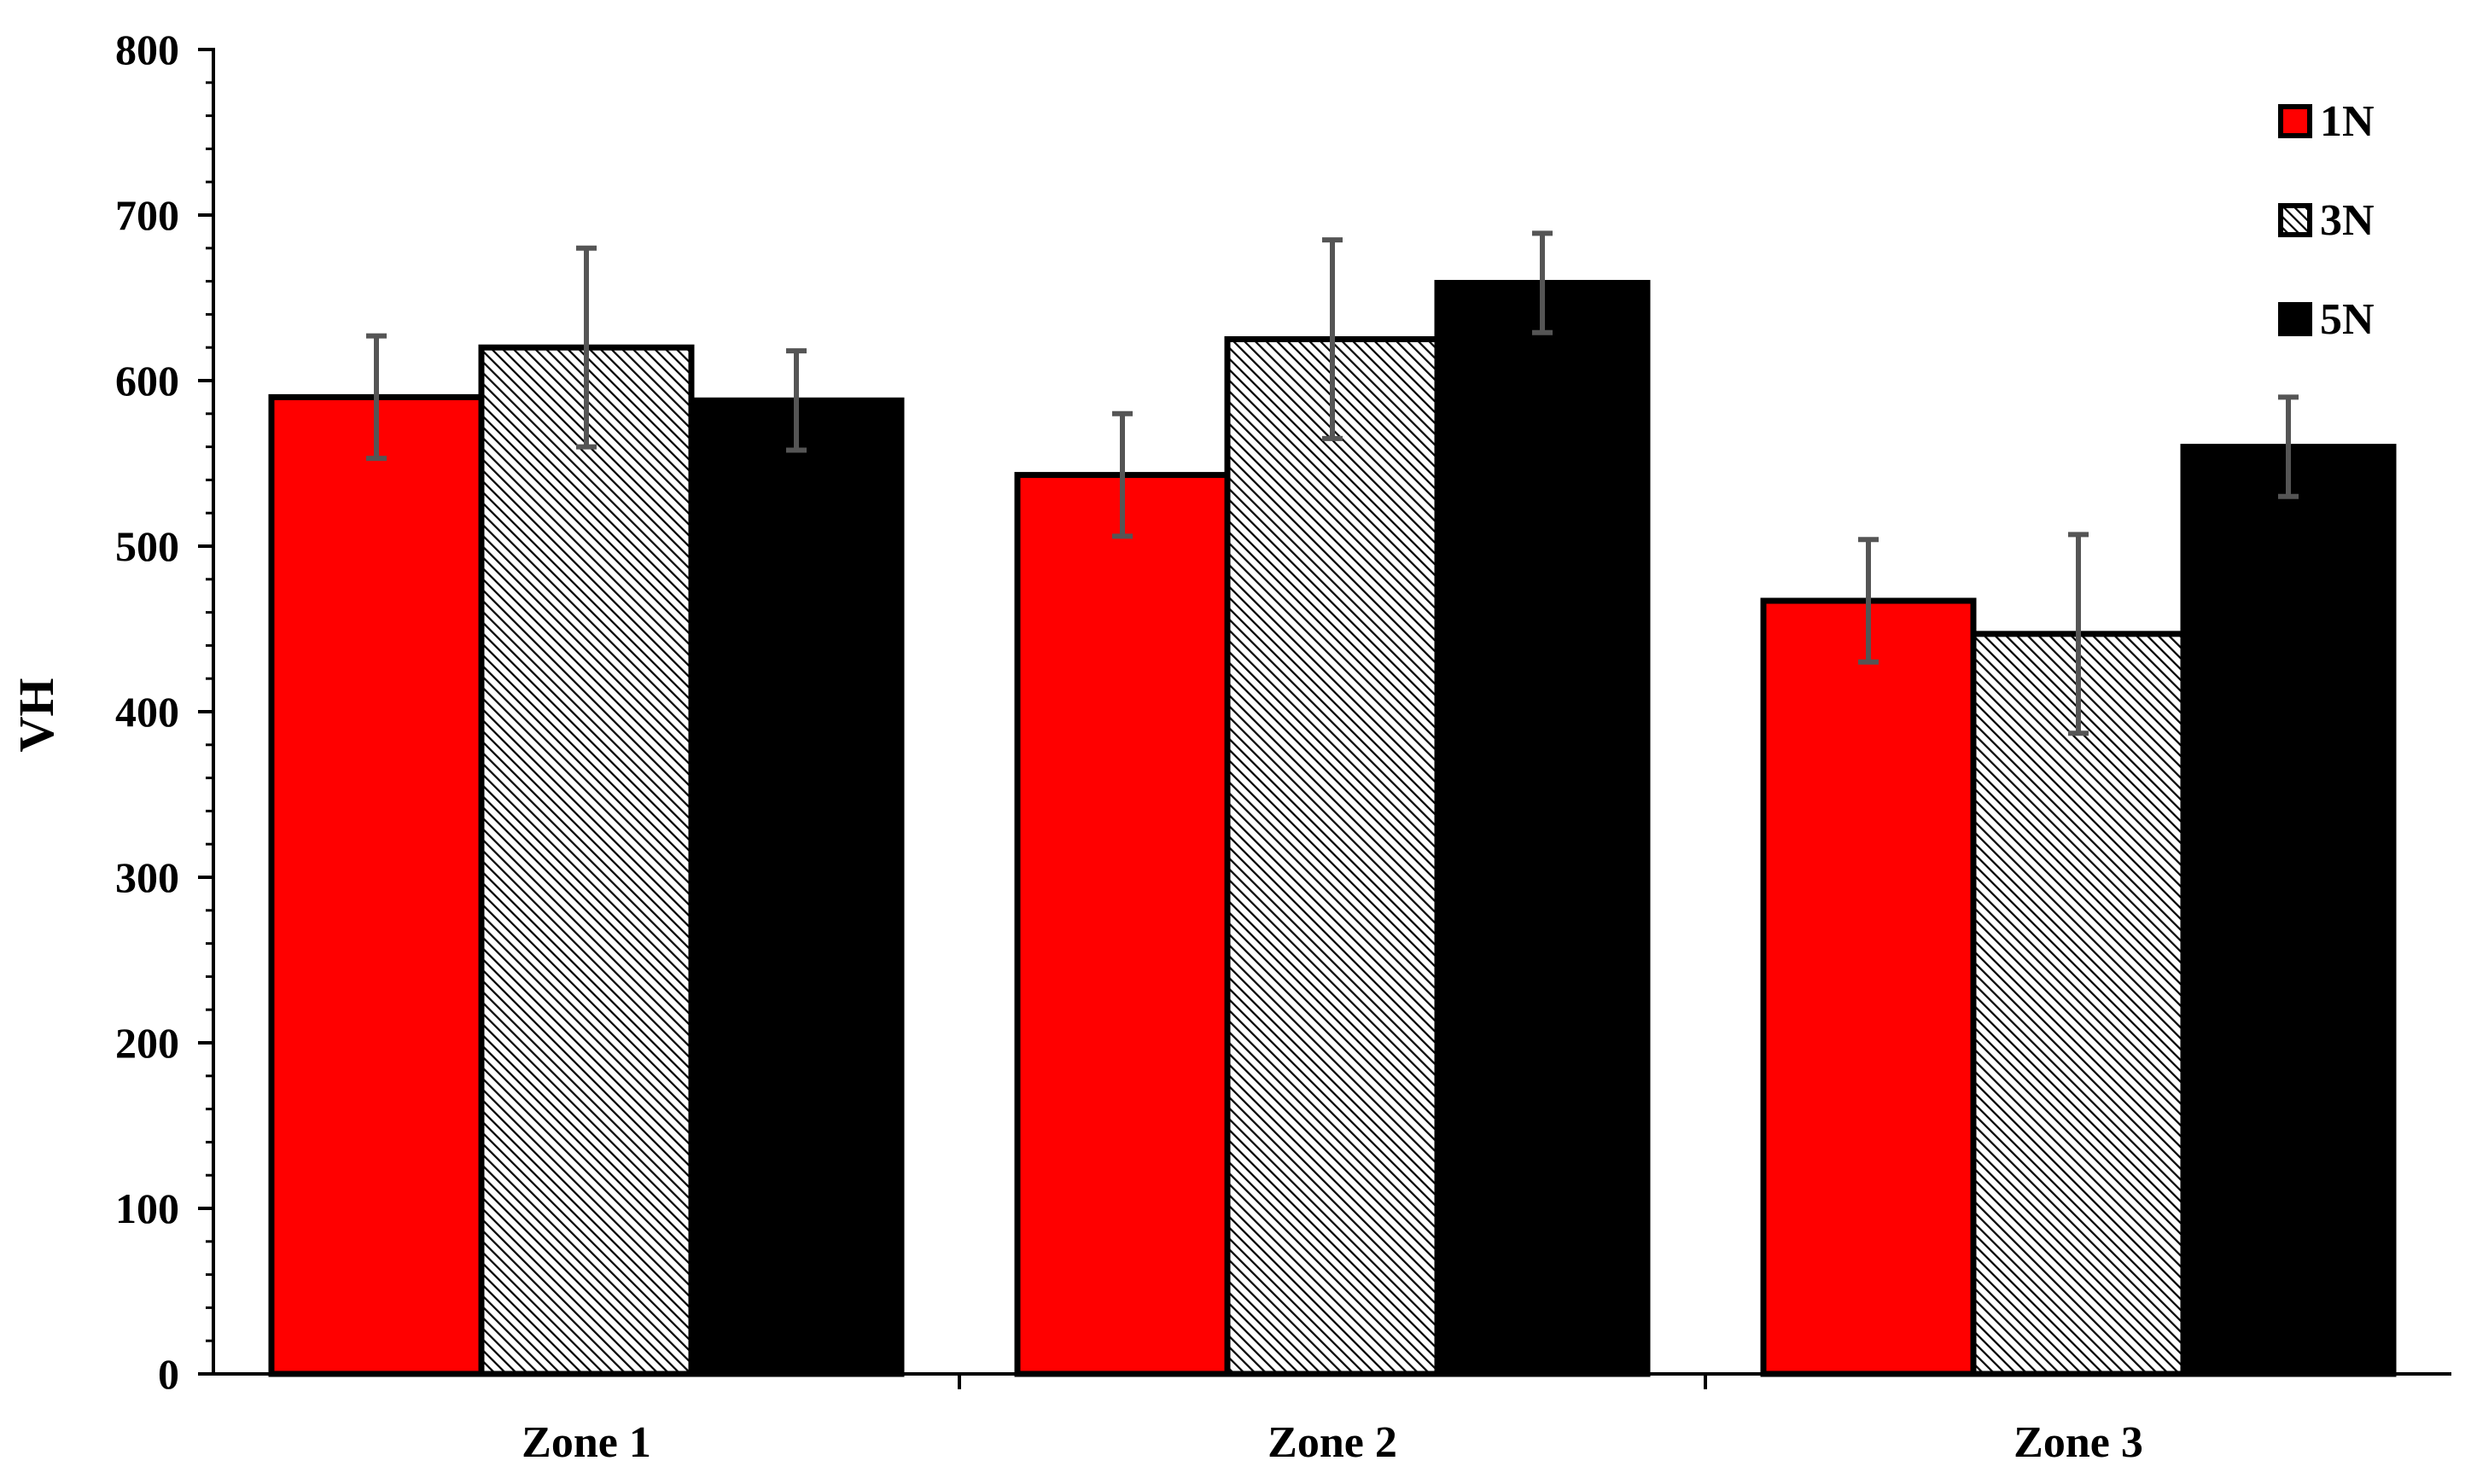 The image size is (2471, 1484). Describe the element at coordinates (2078, 1443) in the screenshot. I see `x-category-label: Zone 3` at that location.